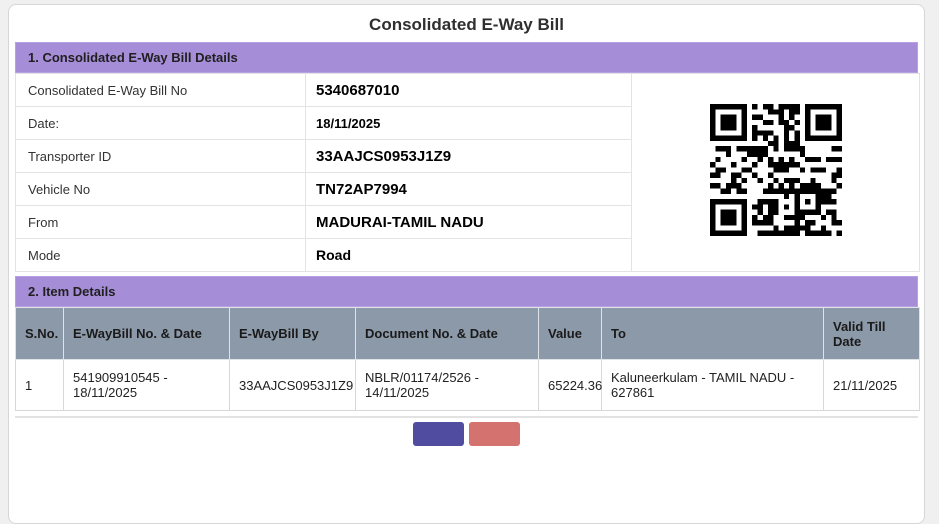  I want to click on page-title: Consolidated E-Way Bill, so click(466, 24).